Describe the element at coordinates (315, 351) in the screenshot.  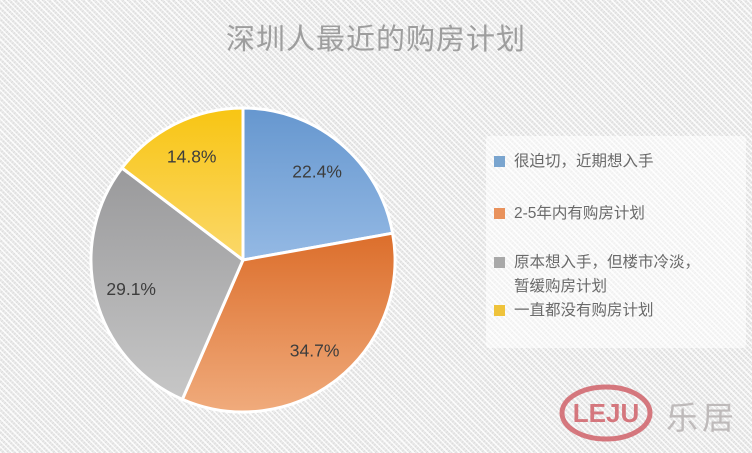
I see `pie-label-1: 34.7%` at that location.